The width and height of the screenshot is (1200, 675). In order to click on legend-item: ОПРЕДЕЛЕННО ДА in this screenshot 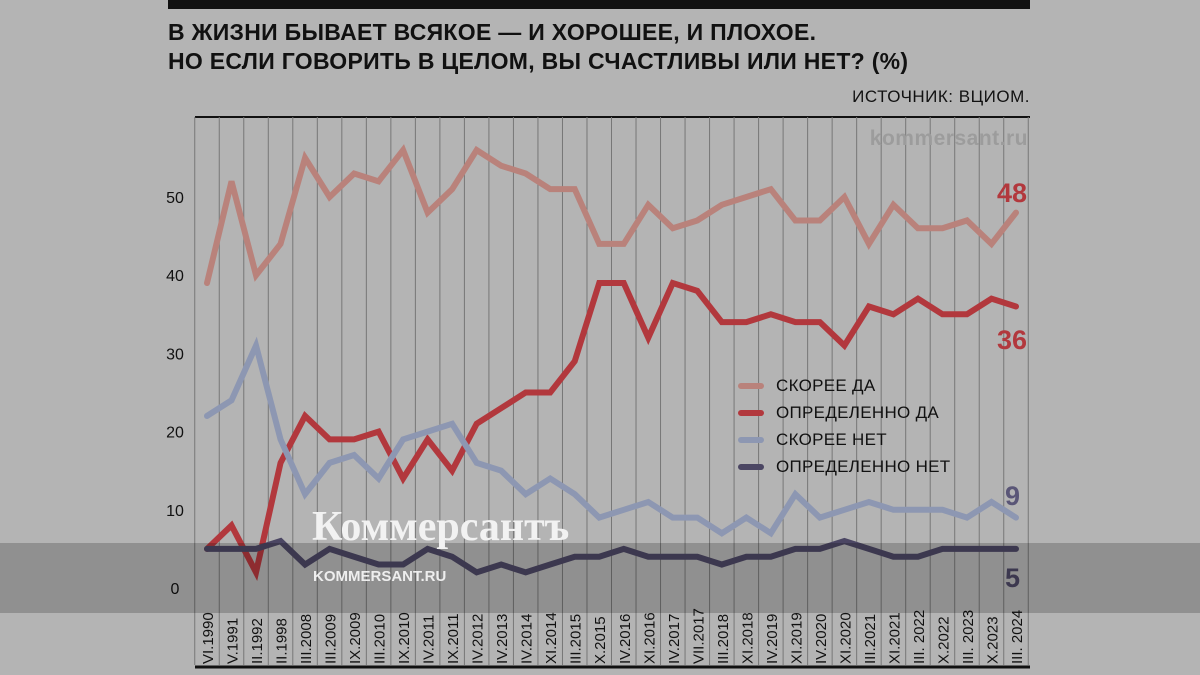, I will do `click(844, 412)`.